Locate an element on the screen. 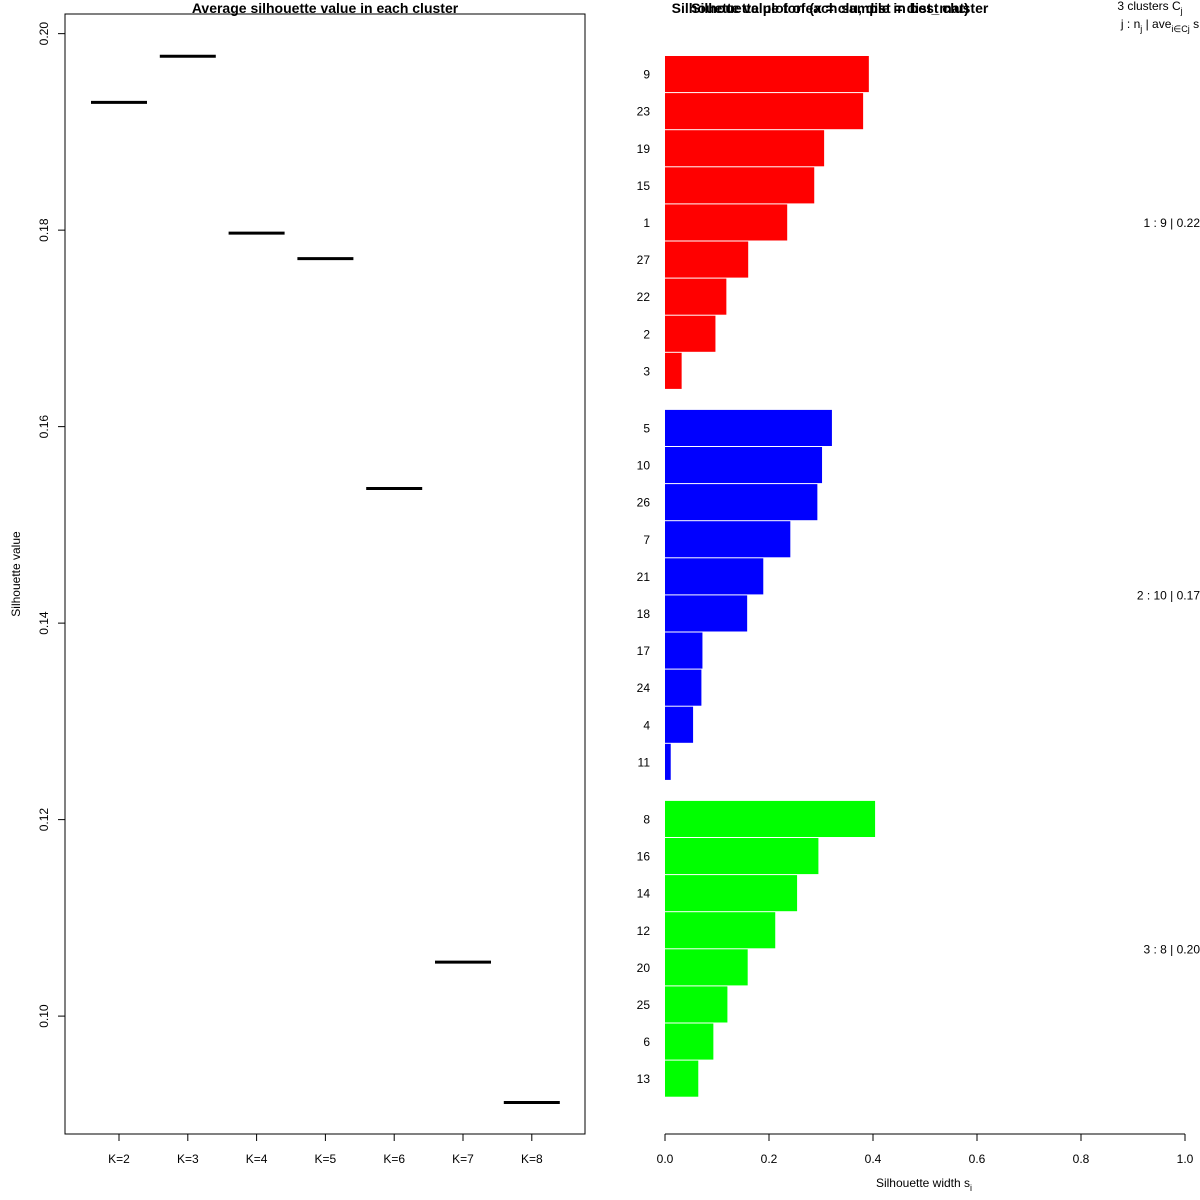 The width and height of the screenshot is (1200, 1200). right-x-tick-label: 0.4 is located at coordinates (873, 1159).